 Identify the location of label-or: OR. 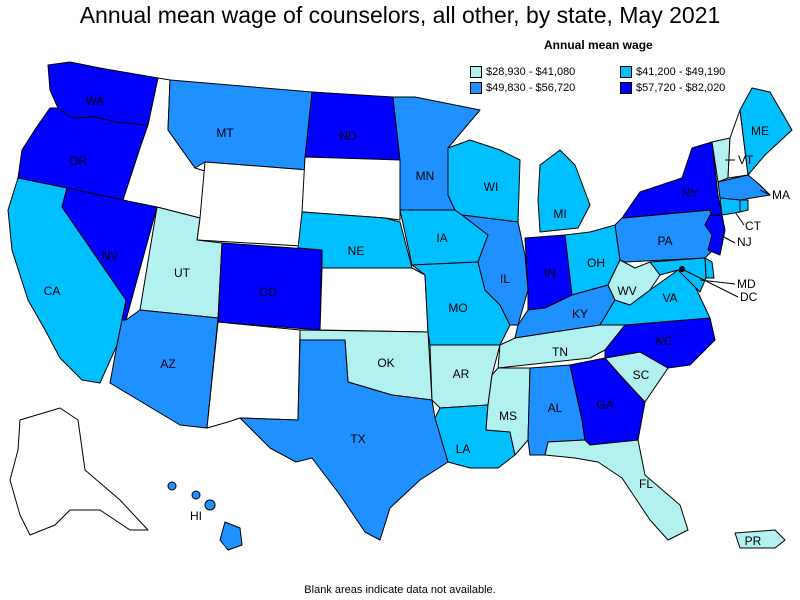
(78, 161).